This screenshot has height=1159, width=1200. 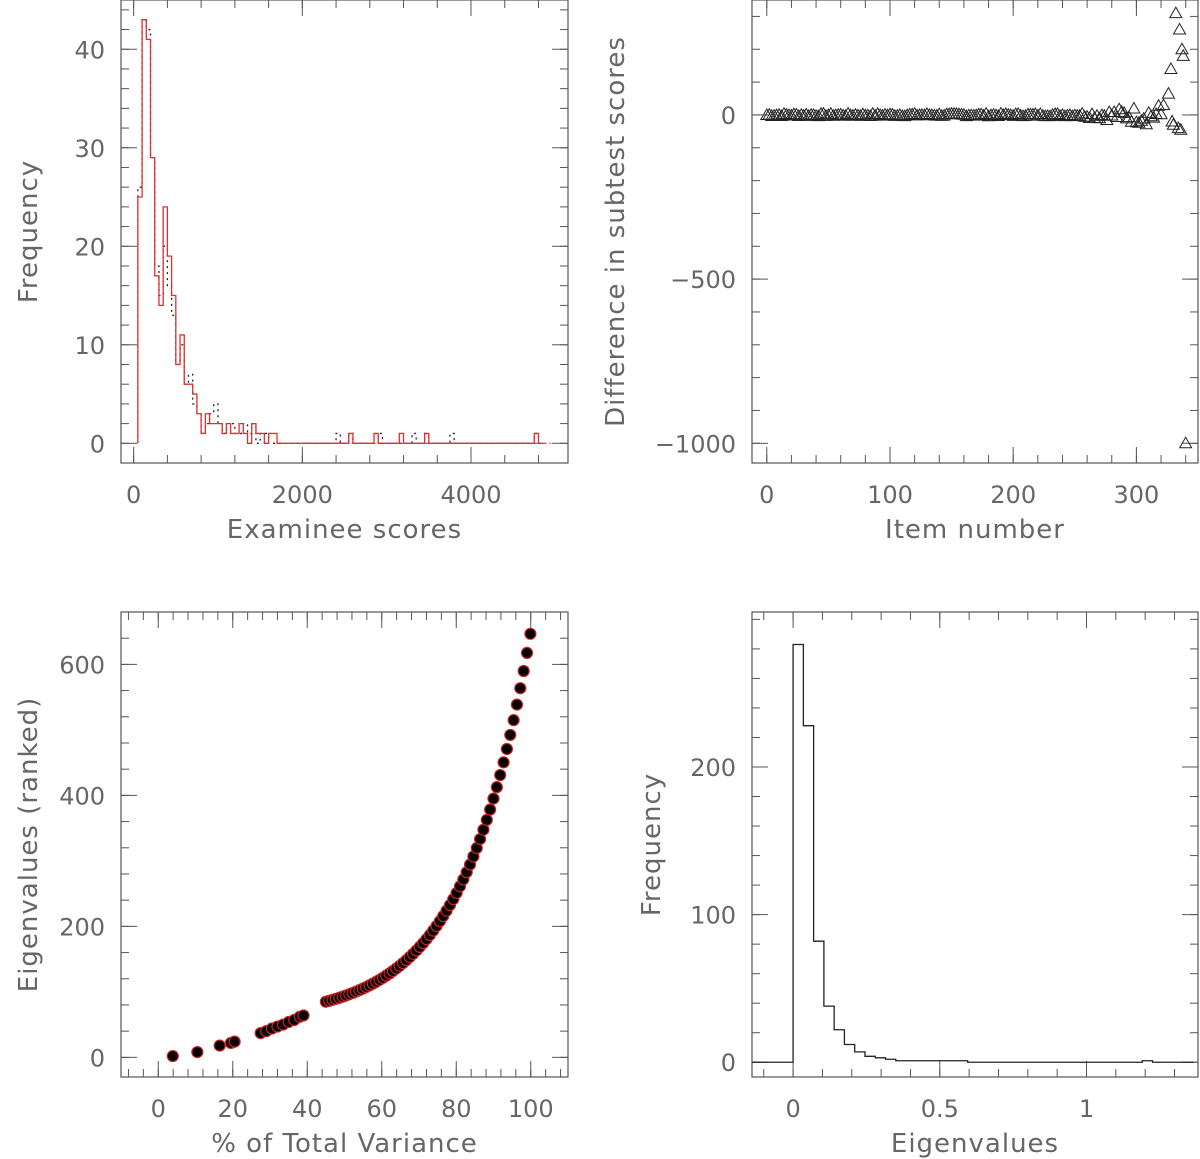 What do you see at coordinates (89, 346) in the screenshot?
I see `y-tick-label: 10` at bounding box center [89, 346].